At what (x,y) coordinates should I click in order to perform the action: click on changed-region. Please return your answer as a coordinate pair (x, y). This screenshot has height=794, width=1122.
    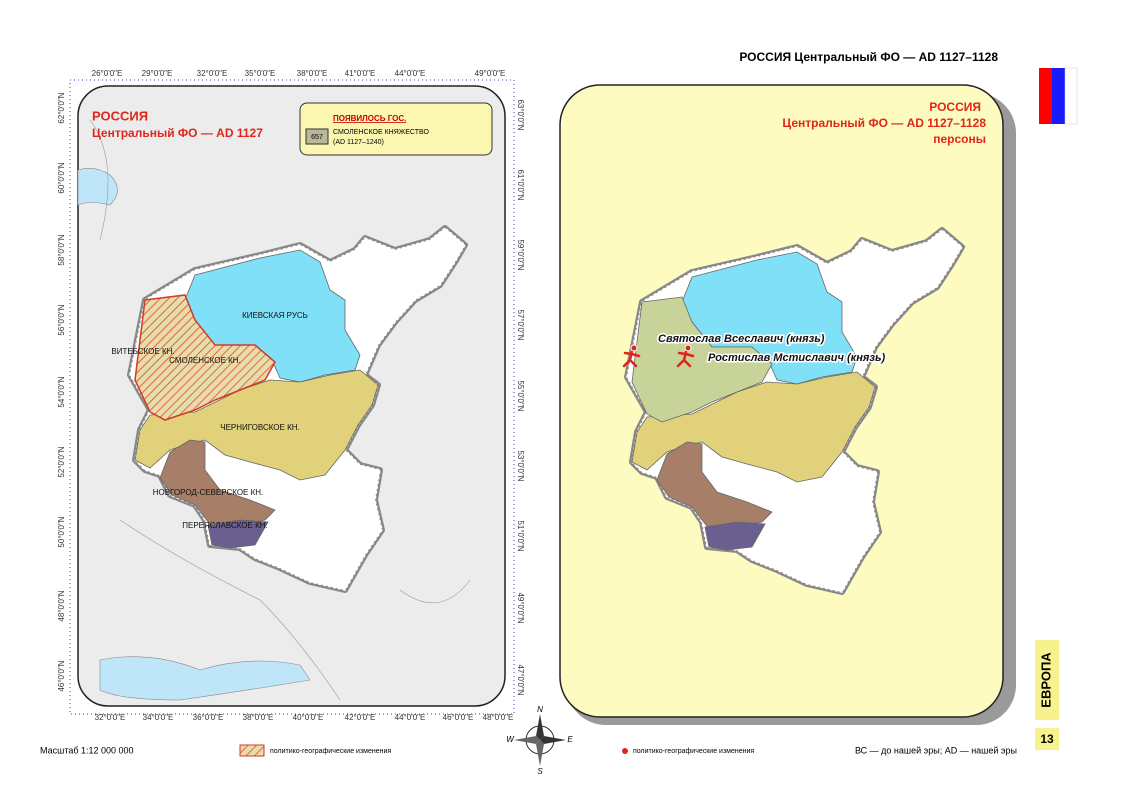
    Looking at the image, I should click on (205, 357).